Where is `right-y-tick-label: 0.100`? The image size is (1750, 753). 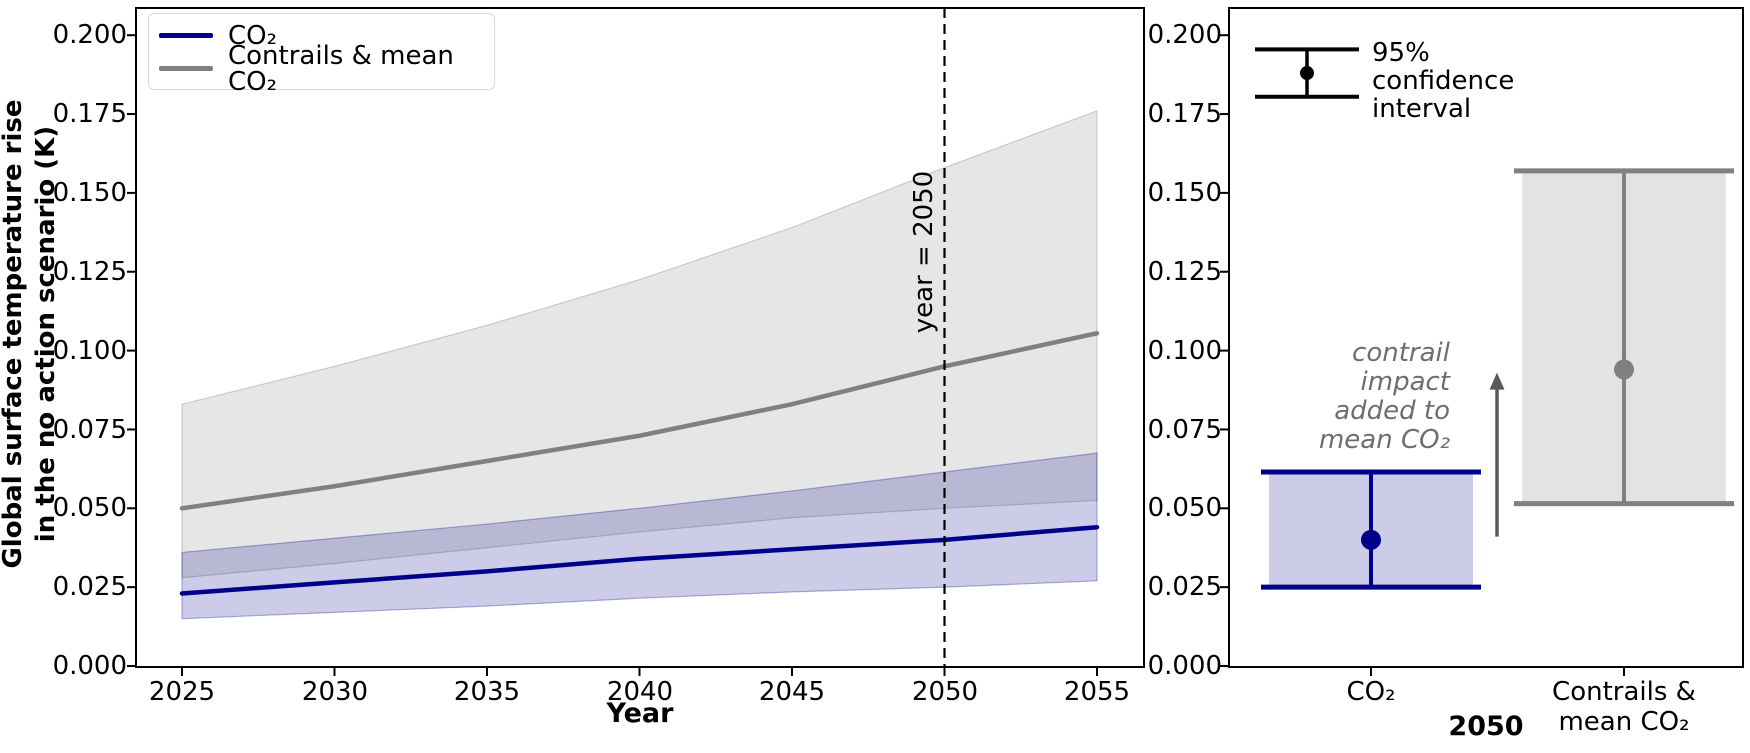
right-y-tick-label: 0.100 is located at coordinates (1184, 351).